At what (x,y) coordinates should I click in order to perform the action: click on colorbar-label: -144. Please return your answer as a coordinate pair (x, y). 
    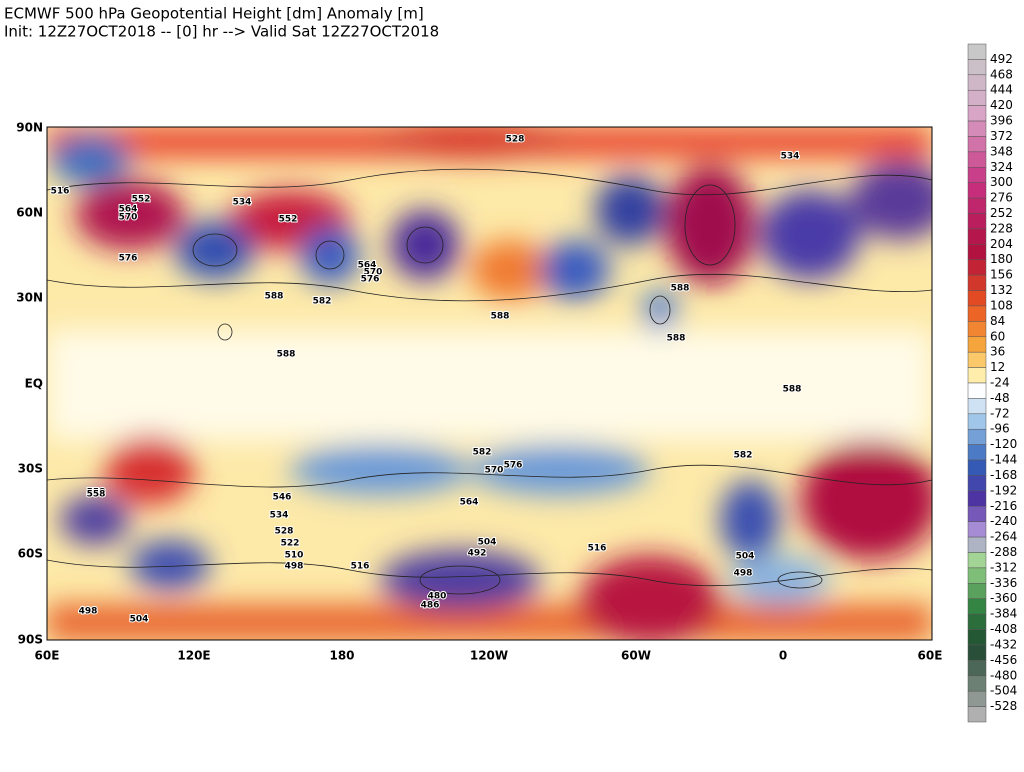
    Looking at the image, I should click on (1003, 460).